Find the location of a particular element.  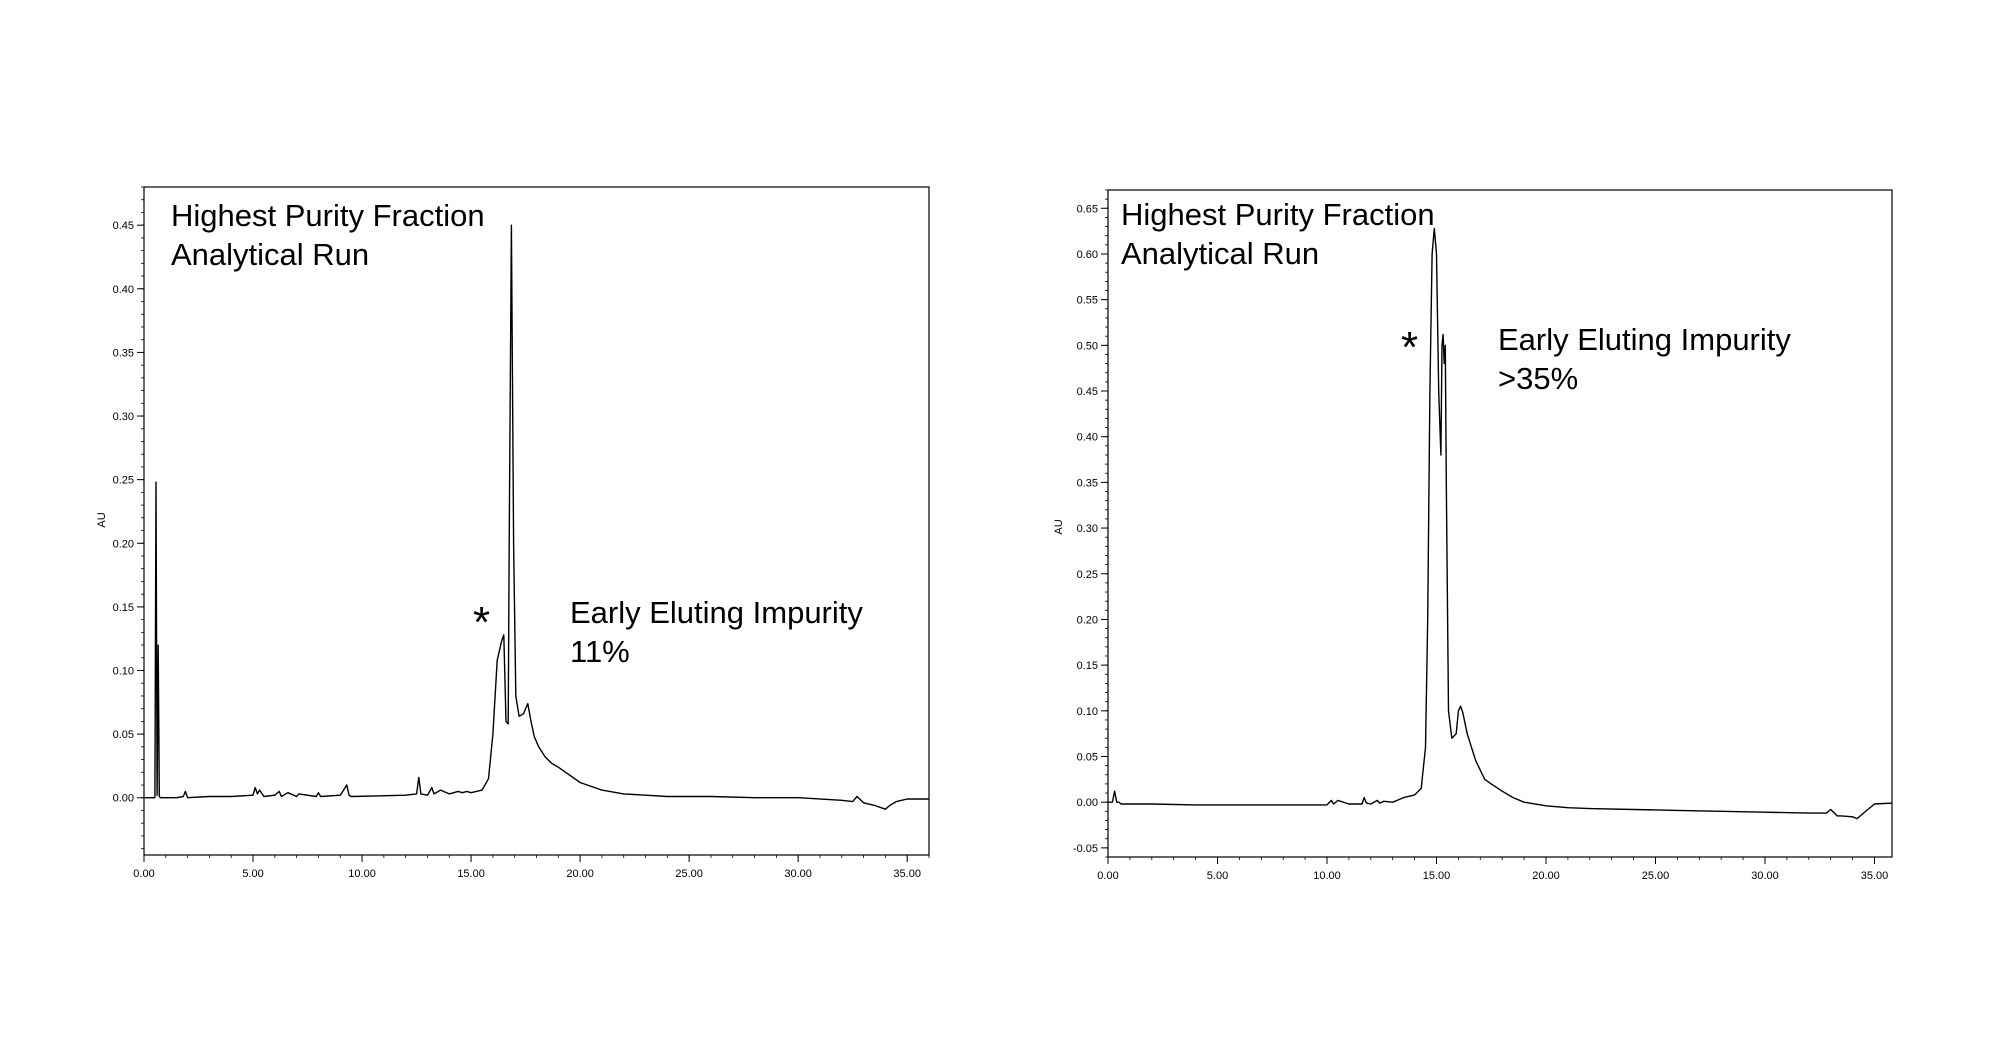

impurity-annotation-line: >35% is located at coordinates (1538, 378).